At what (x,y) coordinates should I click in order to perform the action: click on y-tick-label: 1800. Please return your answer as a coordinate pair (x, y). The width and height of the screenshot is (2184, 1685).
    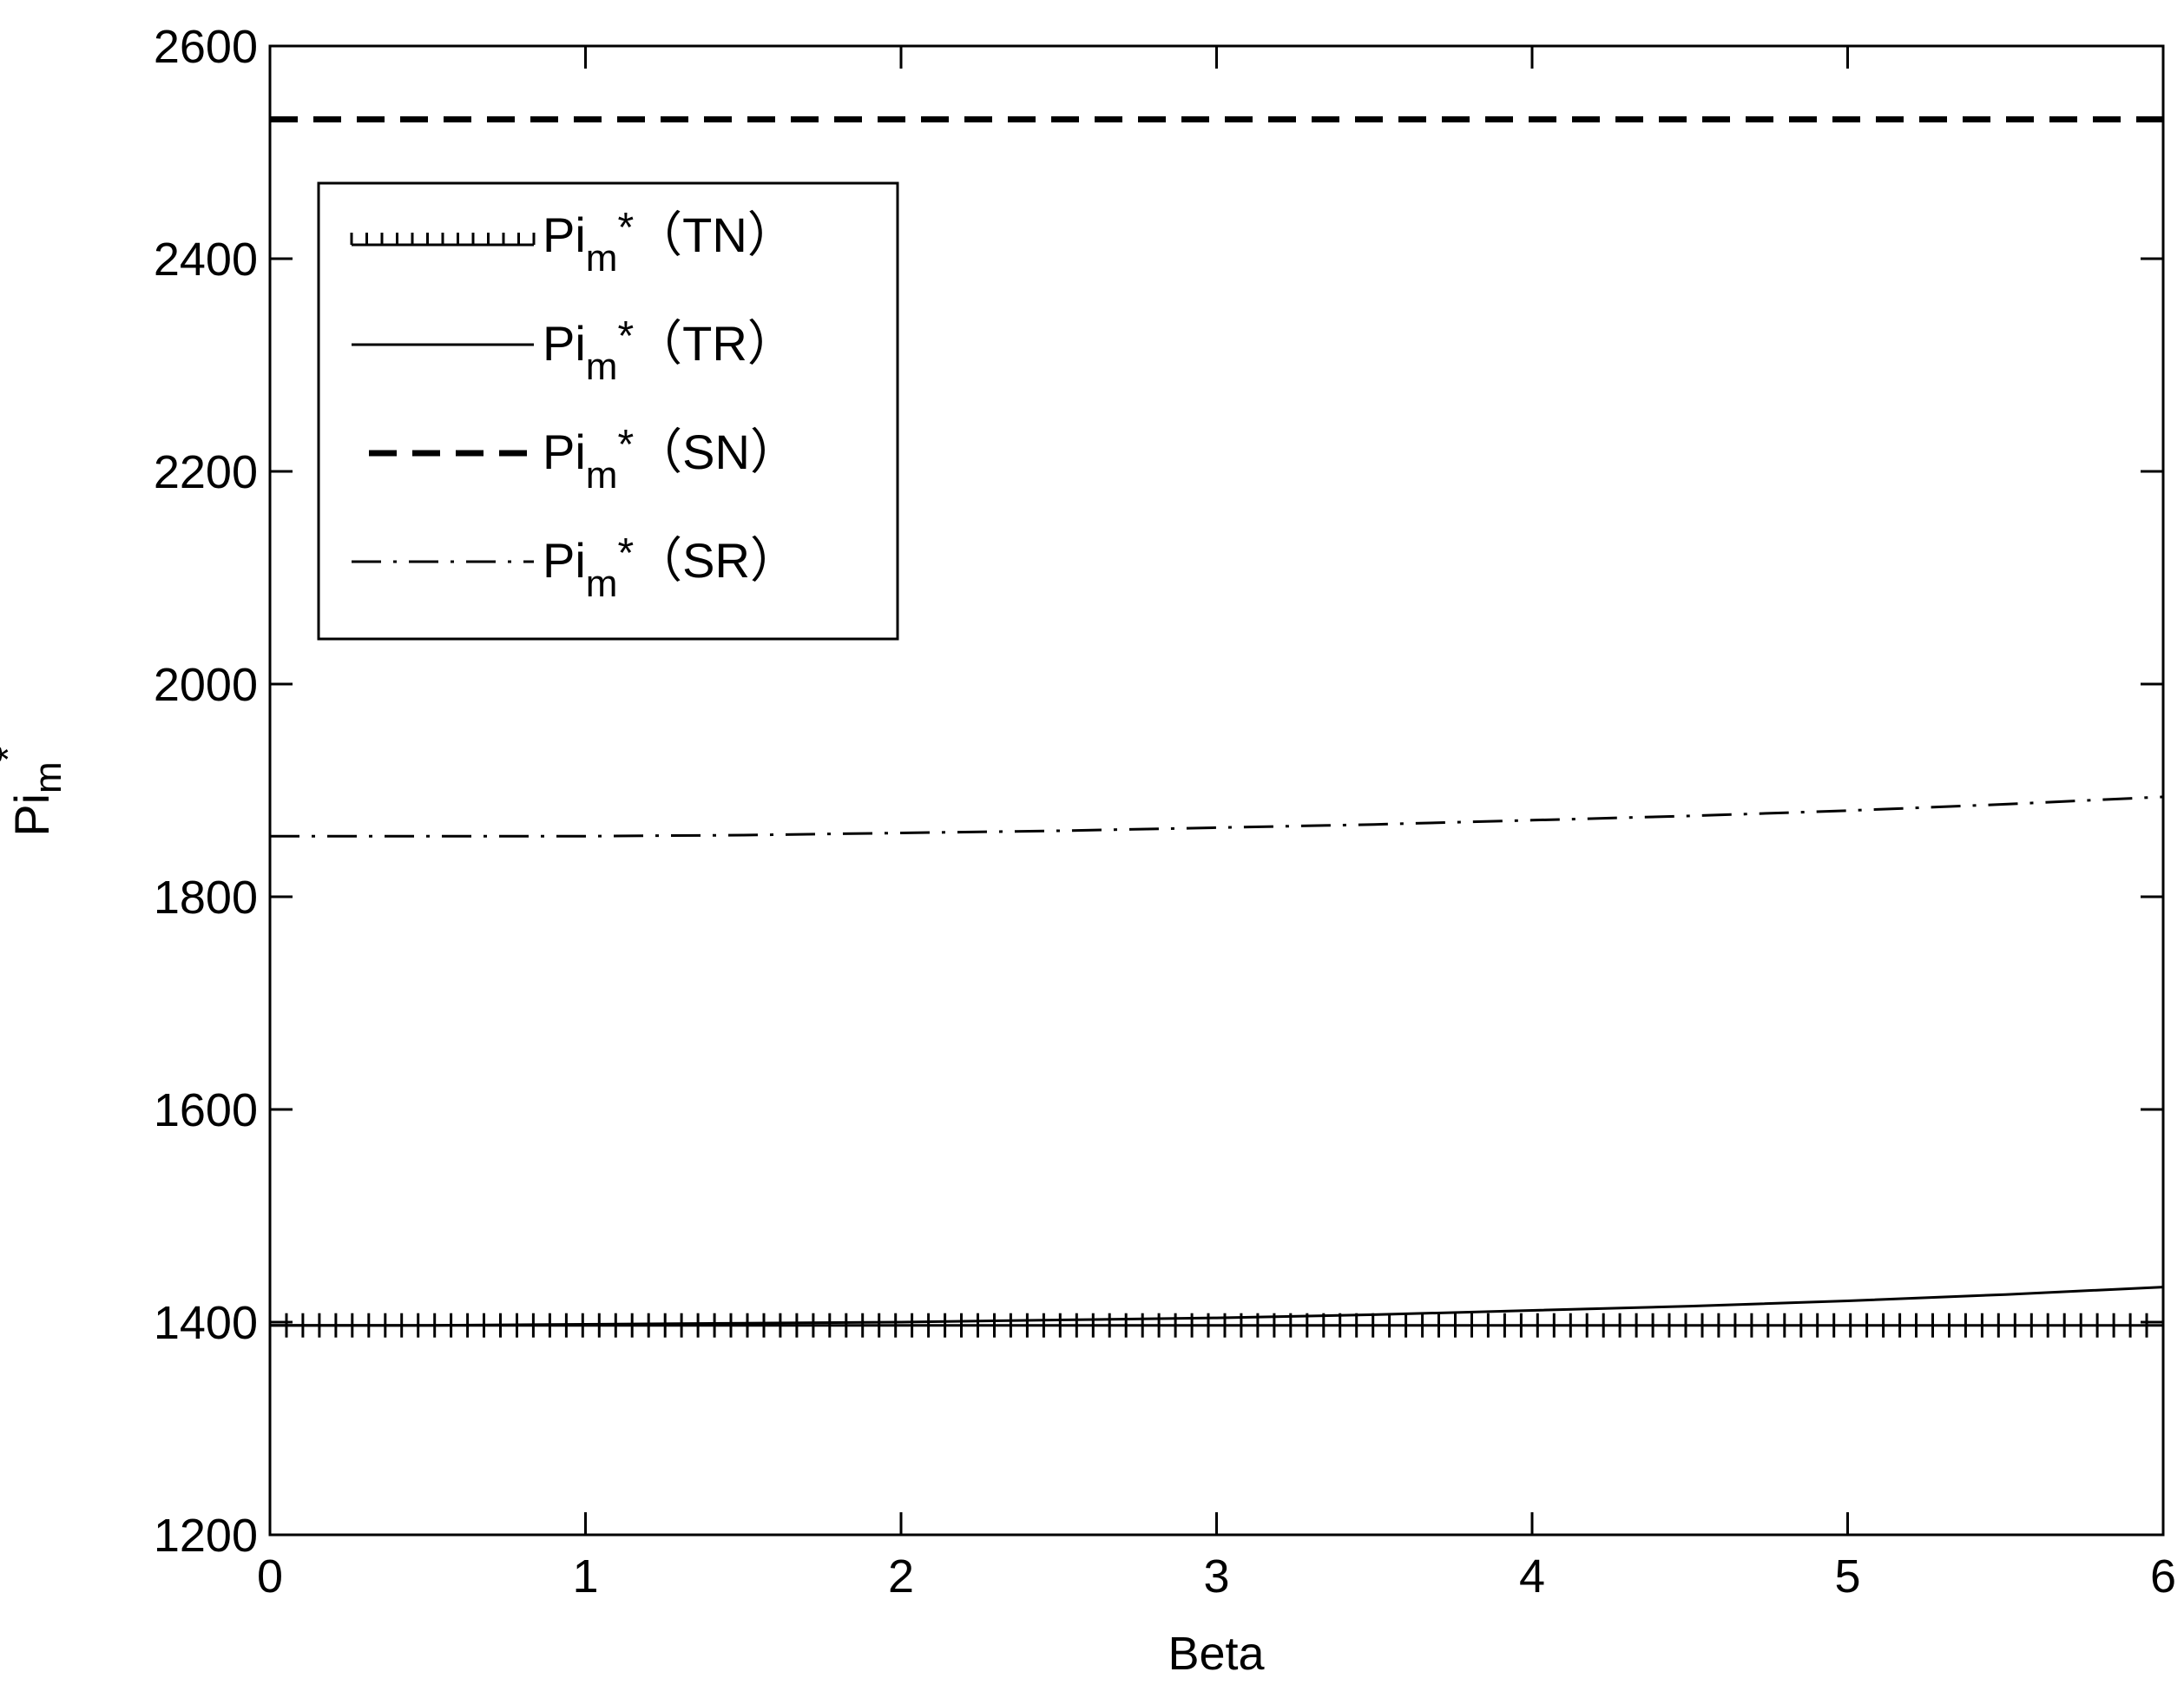
    Looking at the image, I should click on (206, 898).